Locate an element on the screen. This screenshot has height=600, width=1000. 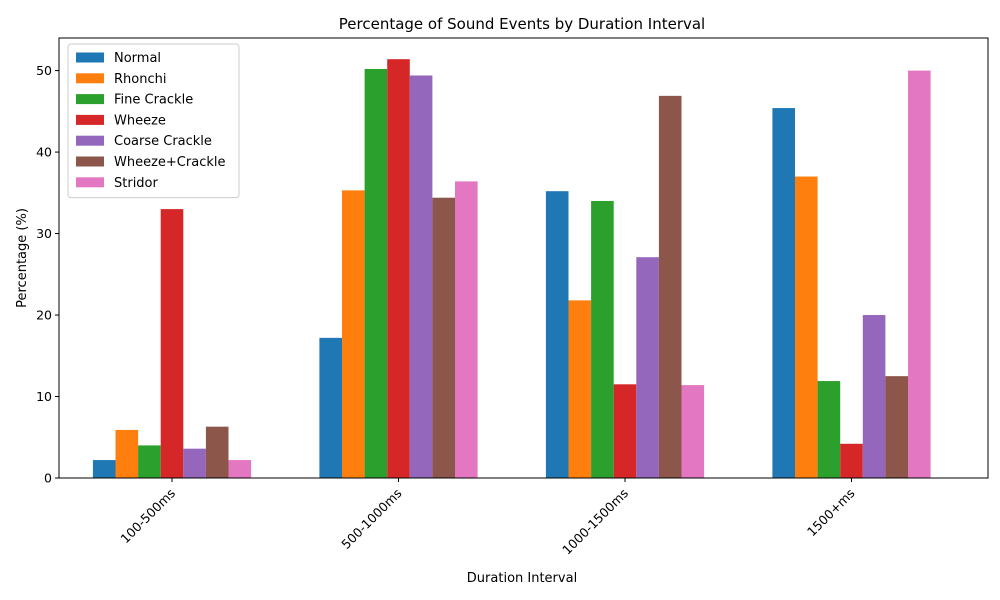
bar-normal-500-1000ms is located at coordinates (330, 407).